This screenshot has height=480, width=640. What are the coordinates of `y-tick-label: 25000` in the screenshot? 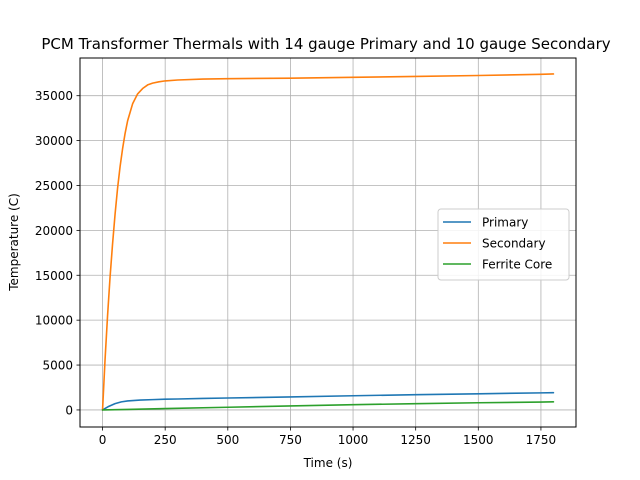 It's located at (54, 186).